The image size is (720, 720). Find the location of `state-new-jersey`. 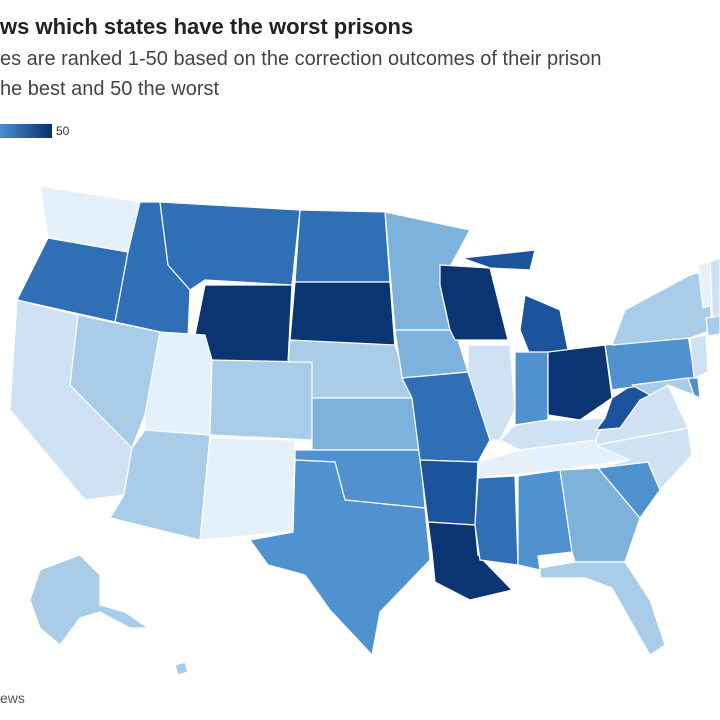

state-new-jersey is located at coordinates (699, 356).